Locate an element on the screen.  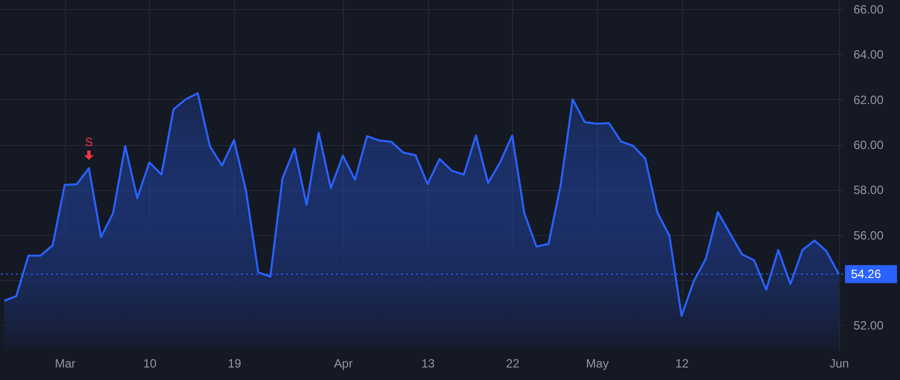
y-tick-label: 56.00 is located at coordinates (869, 235).